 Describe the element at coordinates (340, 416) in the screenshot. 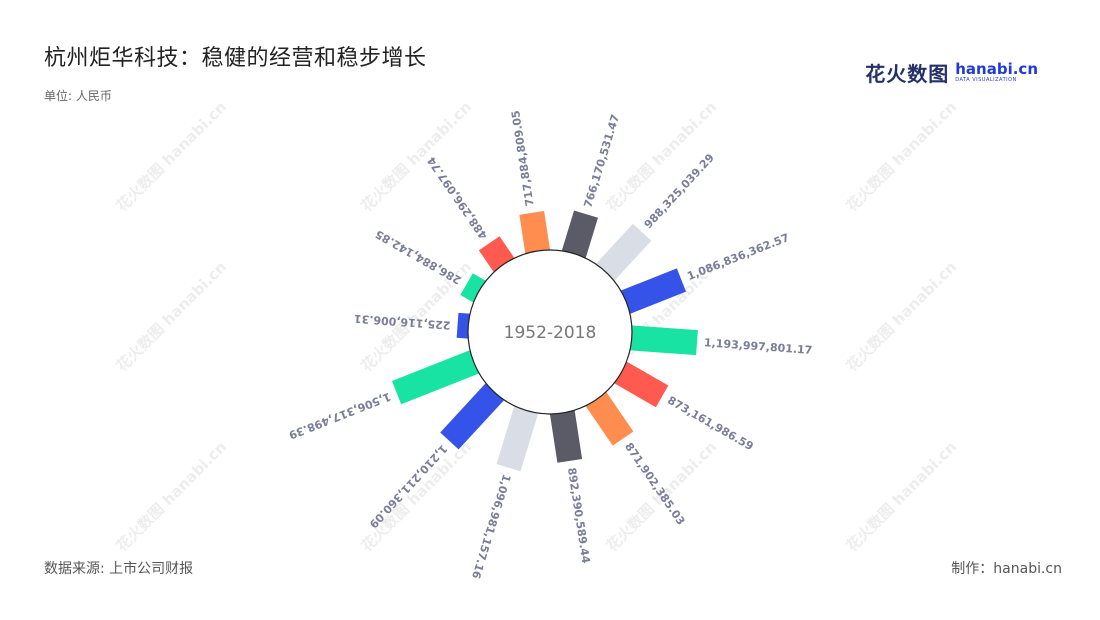

I see `data-label: 1,506,317,498.39` at that location.